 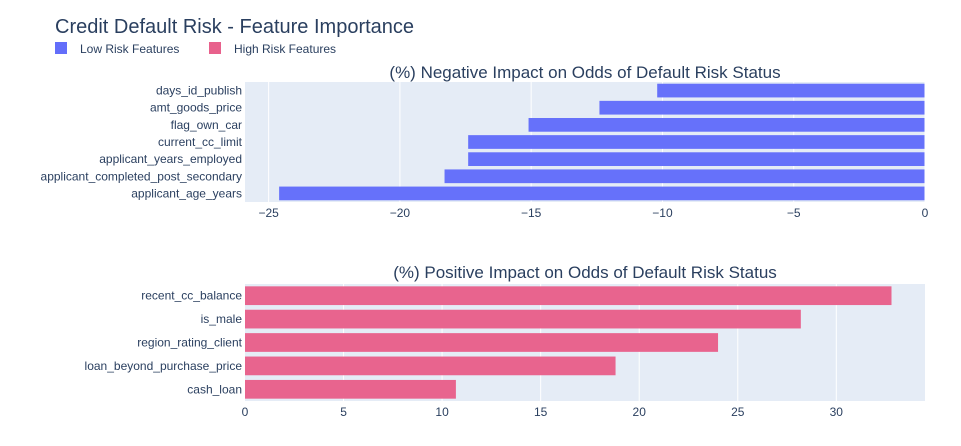 What do you see at coordinates (191, 296) in the screenshot?
I see `category-label: recent_cc_balance` at bounding box center [191, 296].